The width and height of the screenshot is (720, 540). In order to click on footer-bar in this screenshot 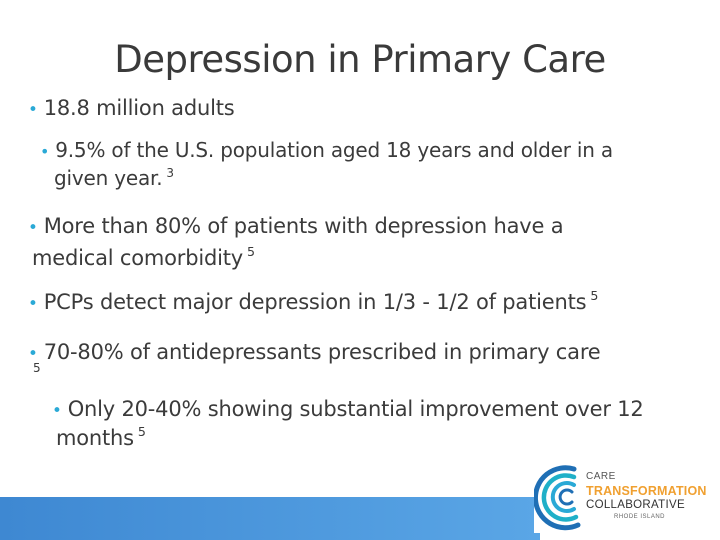, I will do `click(270, 518)`.